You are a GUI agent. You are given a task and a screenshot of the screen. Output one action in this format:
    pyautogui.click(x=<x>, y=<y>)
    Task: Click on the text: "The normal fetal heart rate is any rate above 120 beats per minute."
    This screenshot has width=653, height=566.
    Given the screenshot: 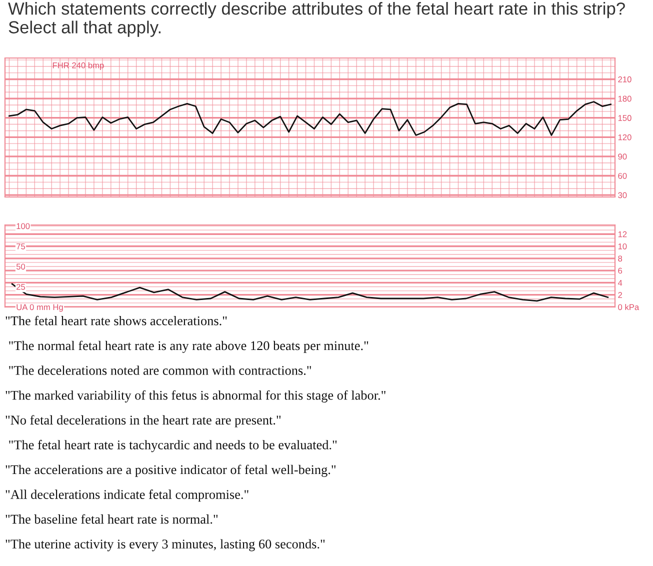 What is the action you would take?
    pyautogui.click(x=188, y=346)
    